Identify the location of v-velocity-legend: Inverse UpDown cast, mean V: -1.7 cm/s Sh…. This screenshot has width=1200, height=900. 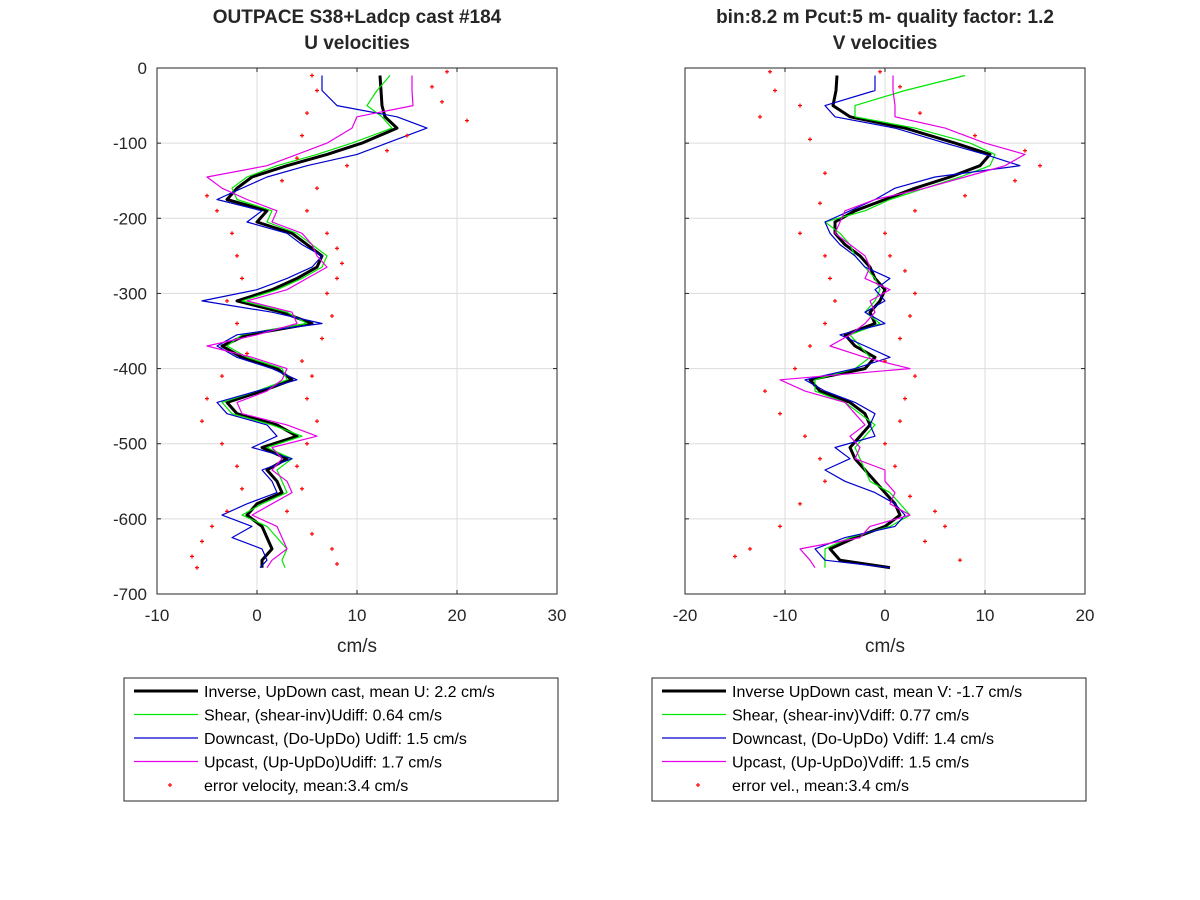
(869, 739).